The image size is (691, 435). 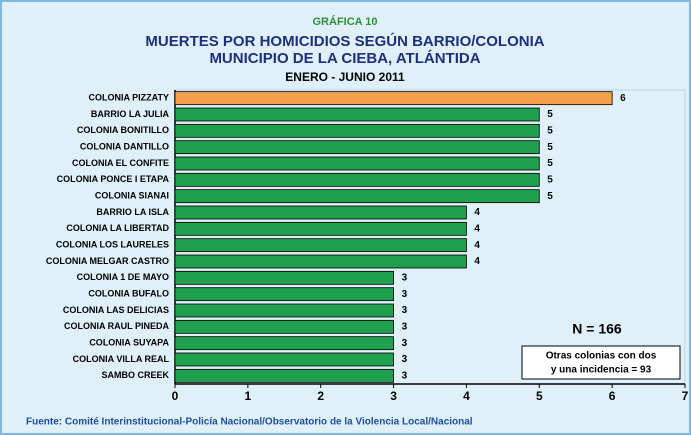 I want to click on chart-title: MUNICIPIO DE LA CIEBA, ATLÁNTIDA, so click(x=344, y=58).